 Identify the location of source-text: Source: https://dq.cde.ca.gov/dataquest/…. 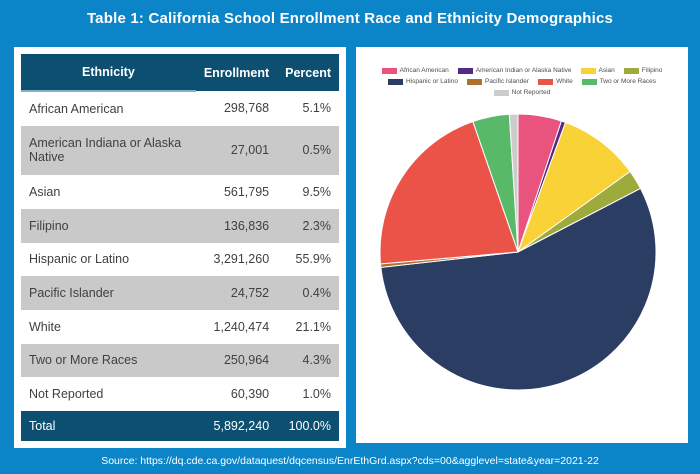
(350, 461).